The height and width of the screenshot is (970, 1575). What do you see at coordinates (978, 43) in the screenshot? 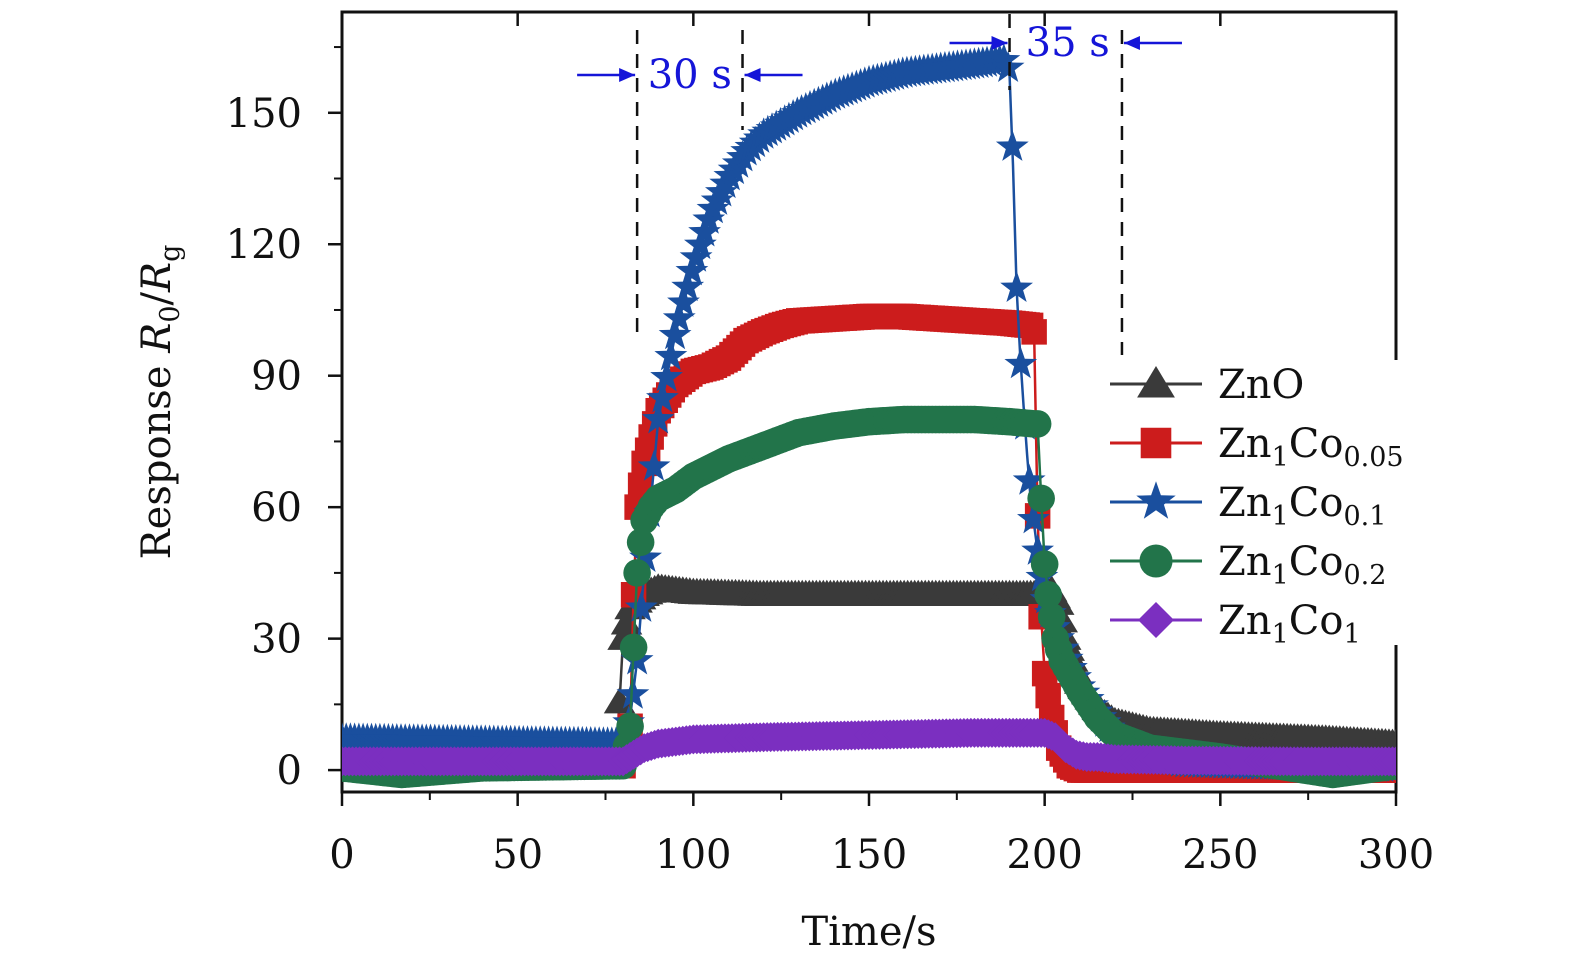
I see `recovery-arrow-left` at bounding box center [978, 43].